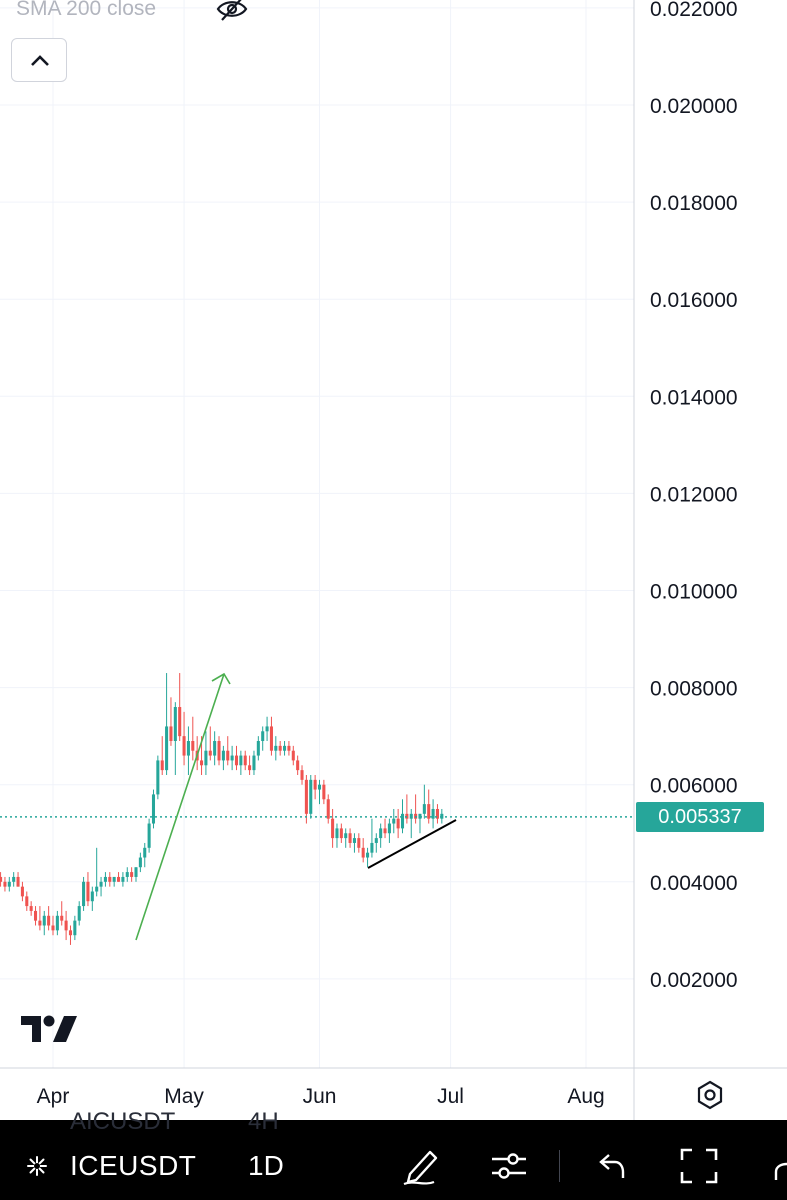 The height and width of the screenshot is (1200, 787). Describe the element at coordinates (86, 10) in the screenshot. I see `indicator-label: SMA 200 close` at that location.